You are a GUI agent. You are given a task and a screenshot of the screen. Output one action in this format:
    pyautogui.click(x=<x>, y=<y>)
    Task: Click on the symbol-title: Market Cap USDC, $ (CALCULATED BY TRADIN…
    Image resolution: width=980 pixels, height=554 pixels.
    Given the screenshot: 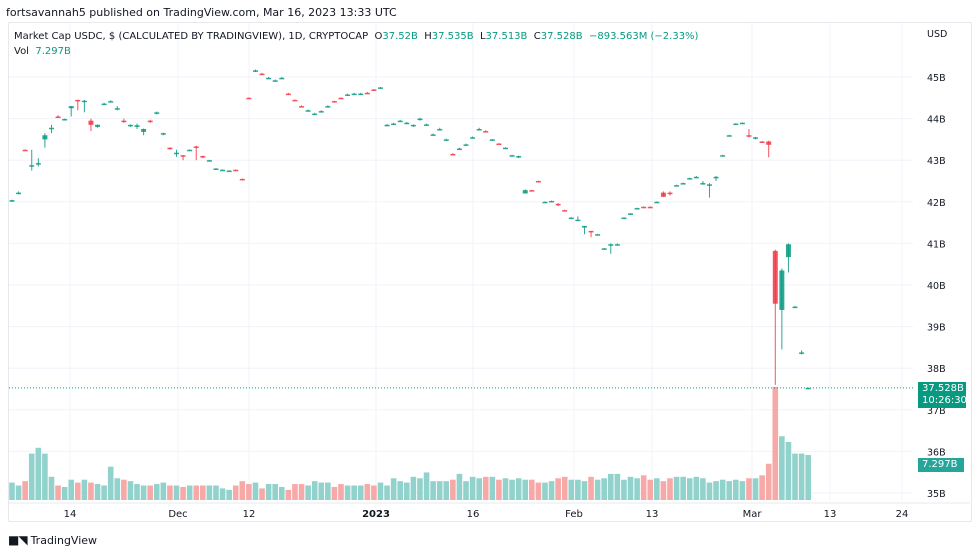 What is the action you would take?
    pyautogui.click(x=191, y=36)
    